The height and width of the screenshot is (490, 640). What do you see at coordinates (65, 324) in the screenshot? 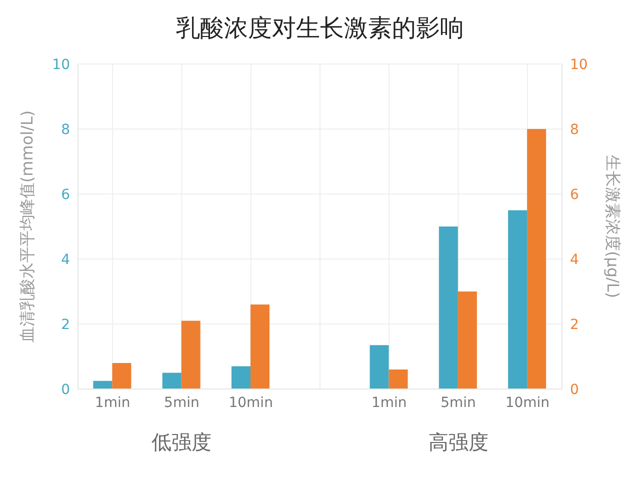
I see `y-tick-label: 2` at bounding box center [65, 324].